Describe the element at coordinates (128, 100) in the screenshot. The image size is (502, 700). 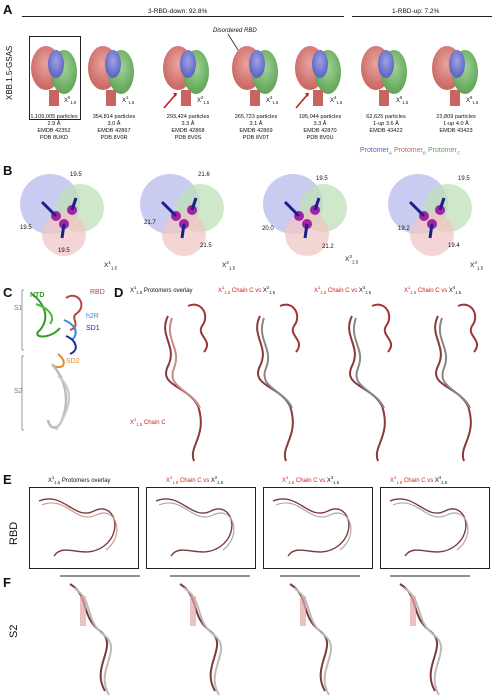
I see `map-x1-name: X11.5` at that location.